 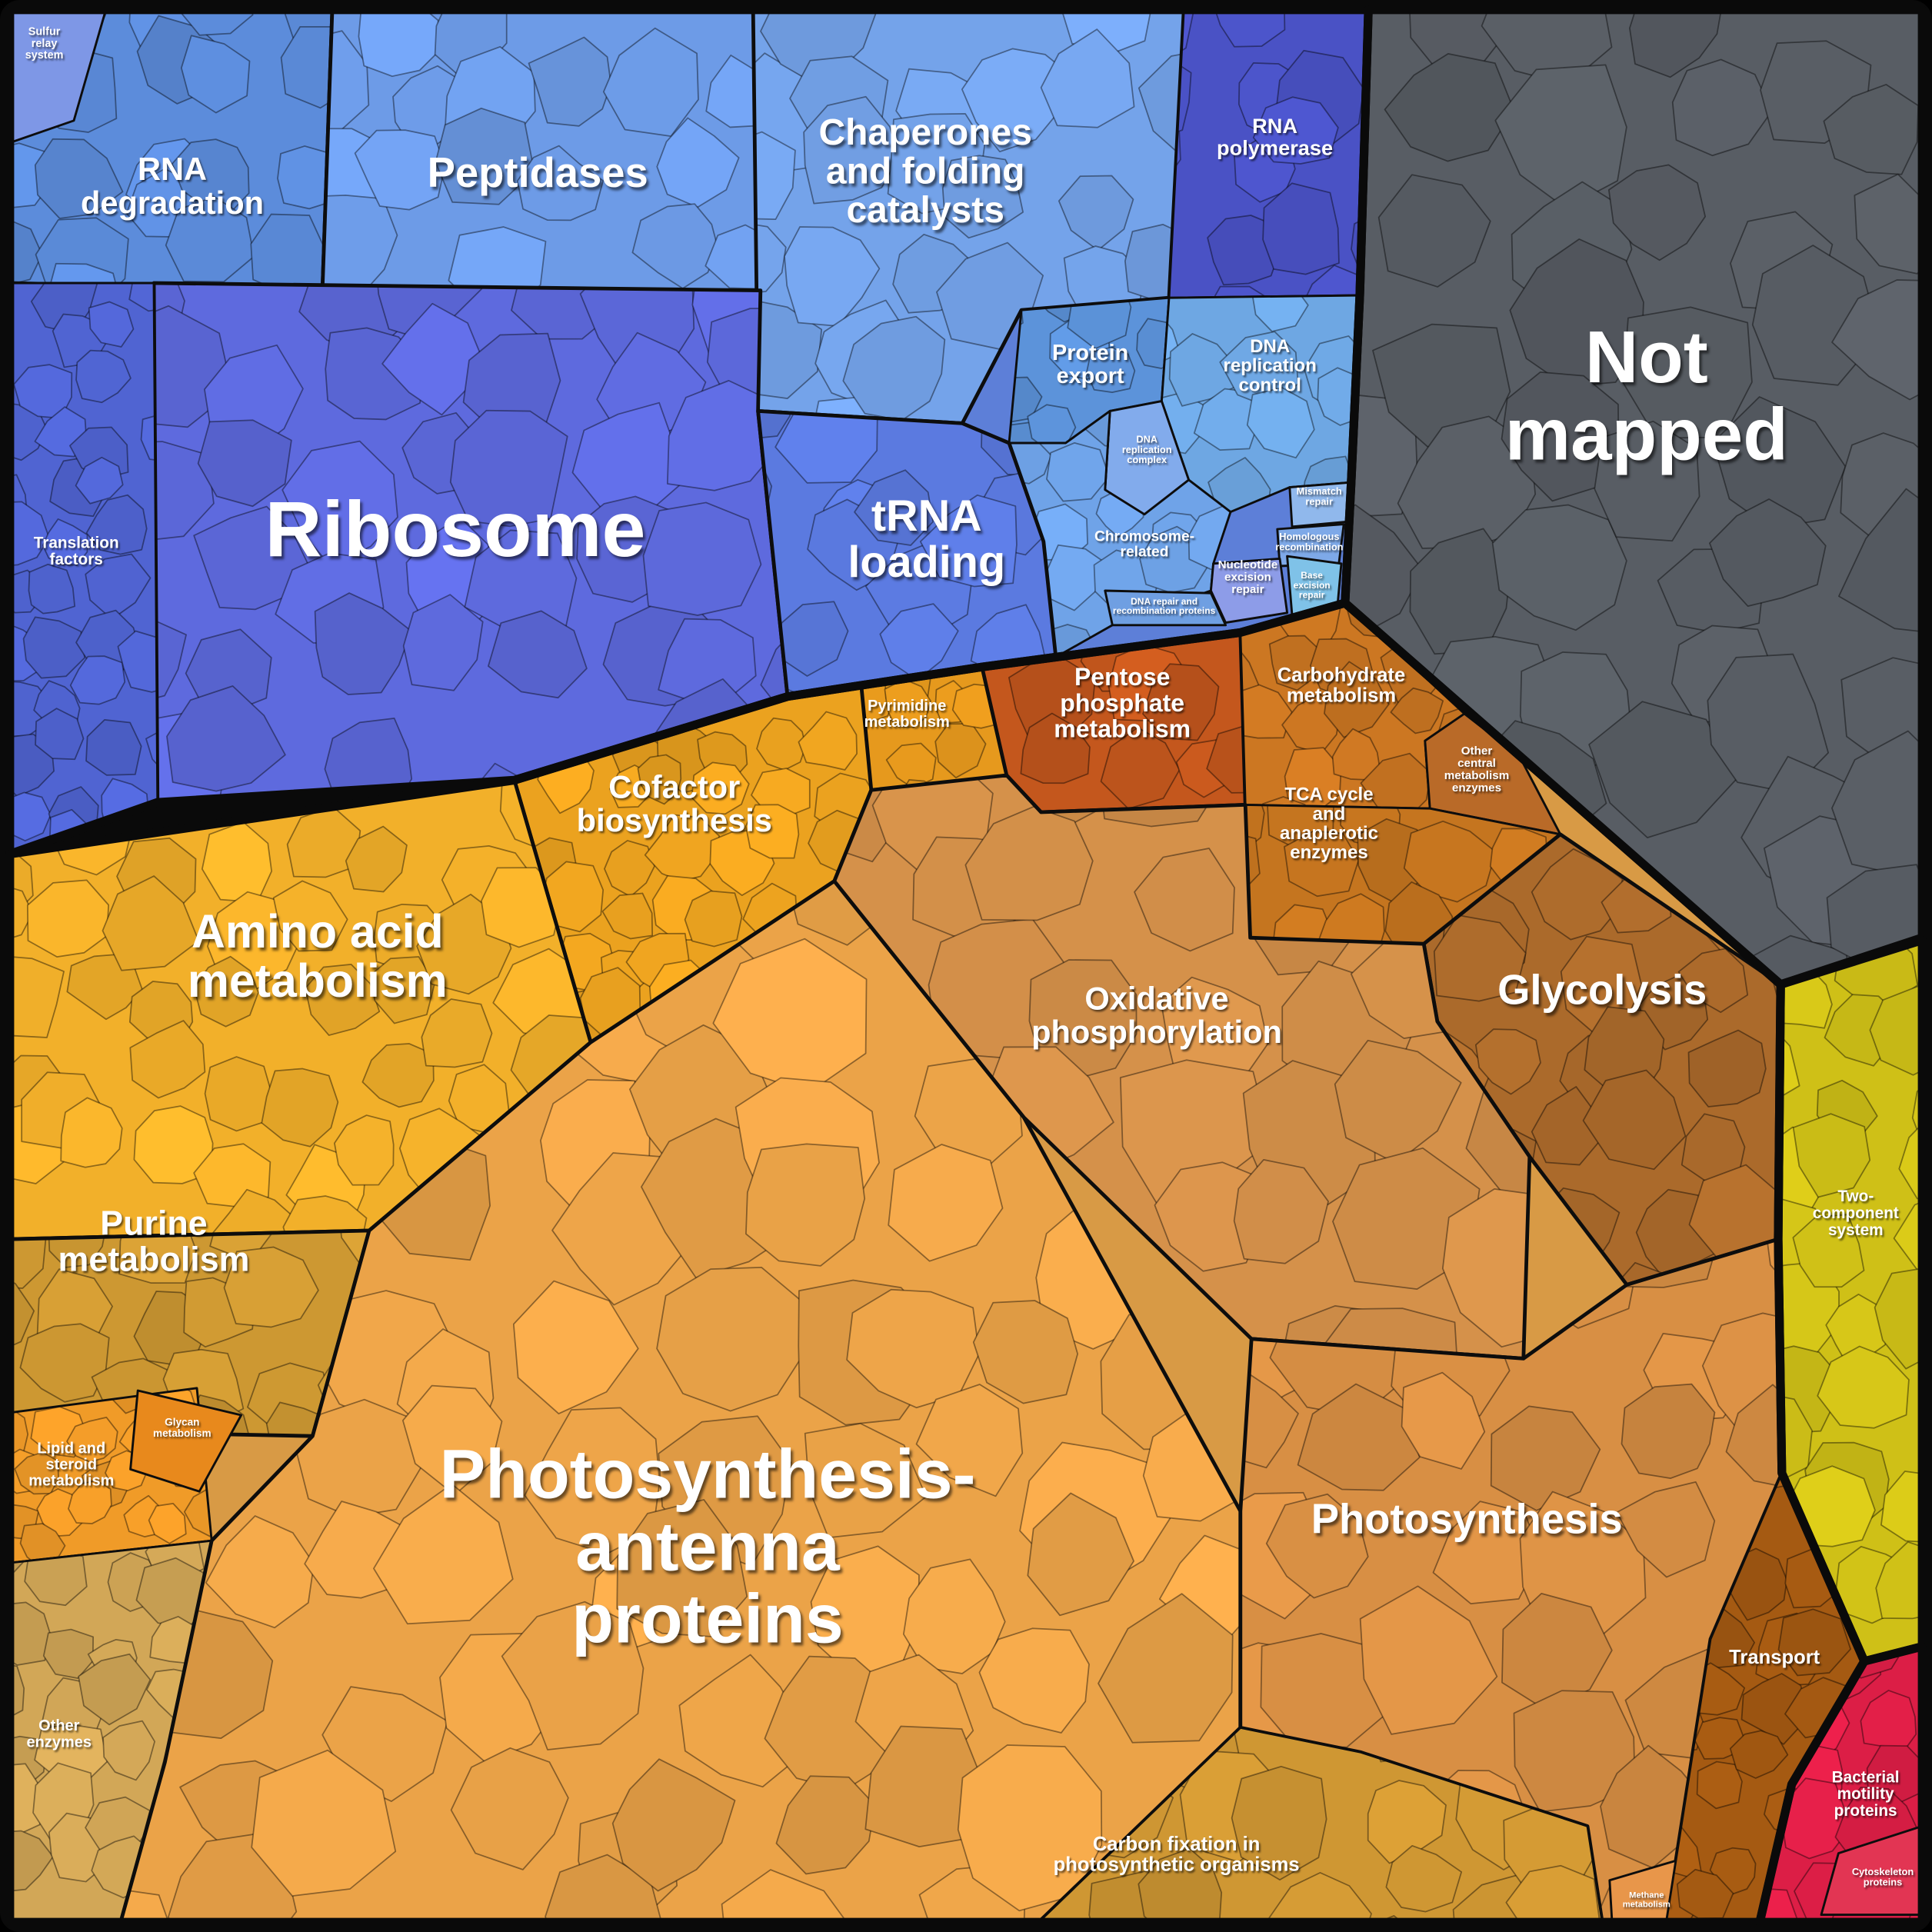 I want to click on label-ribosome: Ribosome, so click(x=455, y=529).